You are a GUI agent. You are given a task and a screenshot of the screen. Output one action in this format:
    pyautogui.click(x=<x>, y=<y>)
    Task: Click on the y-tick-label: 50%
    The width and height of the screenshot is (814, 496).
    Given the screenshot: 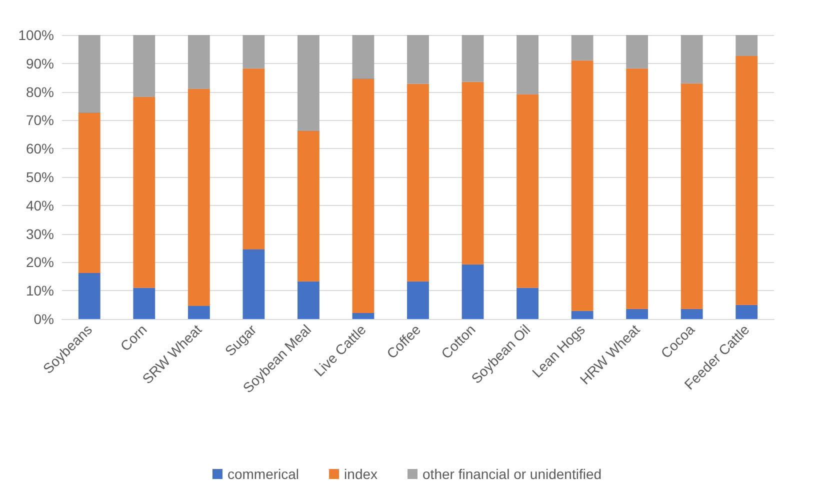 What is the action you would take?
    pyautogui.click(x=40, y=177)
    